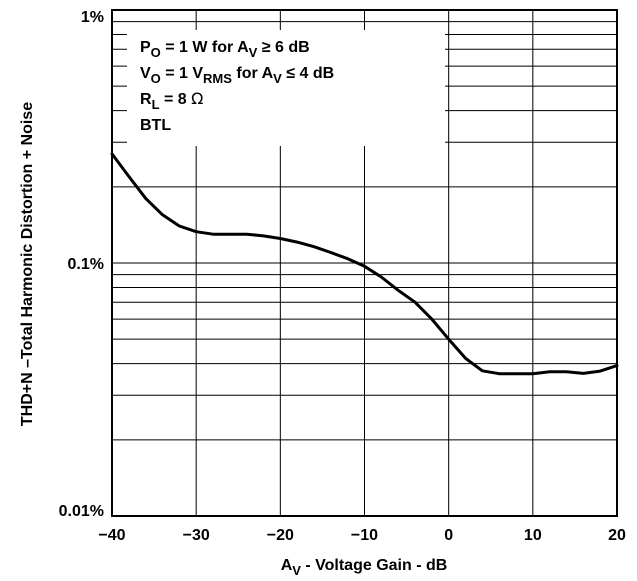 The image size is (637, 581). Describe the element at coordinates (81, 511) in the screenshot. I see `y-tick-label: 0.01%` at that location.